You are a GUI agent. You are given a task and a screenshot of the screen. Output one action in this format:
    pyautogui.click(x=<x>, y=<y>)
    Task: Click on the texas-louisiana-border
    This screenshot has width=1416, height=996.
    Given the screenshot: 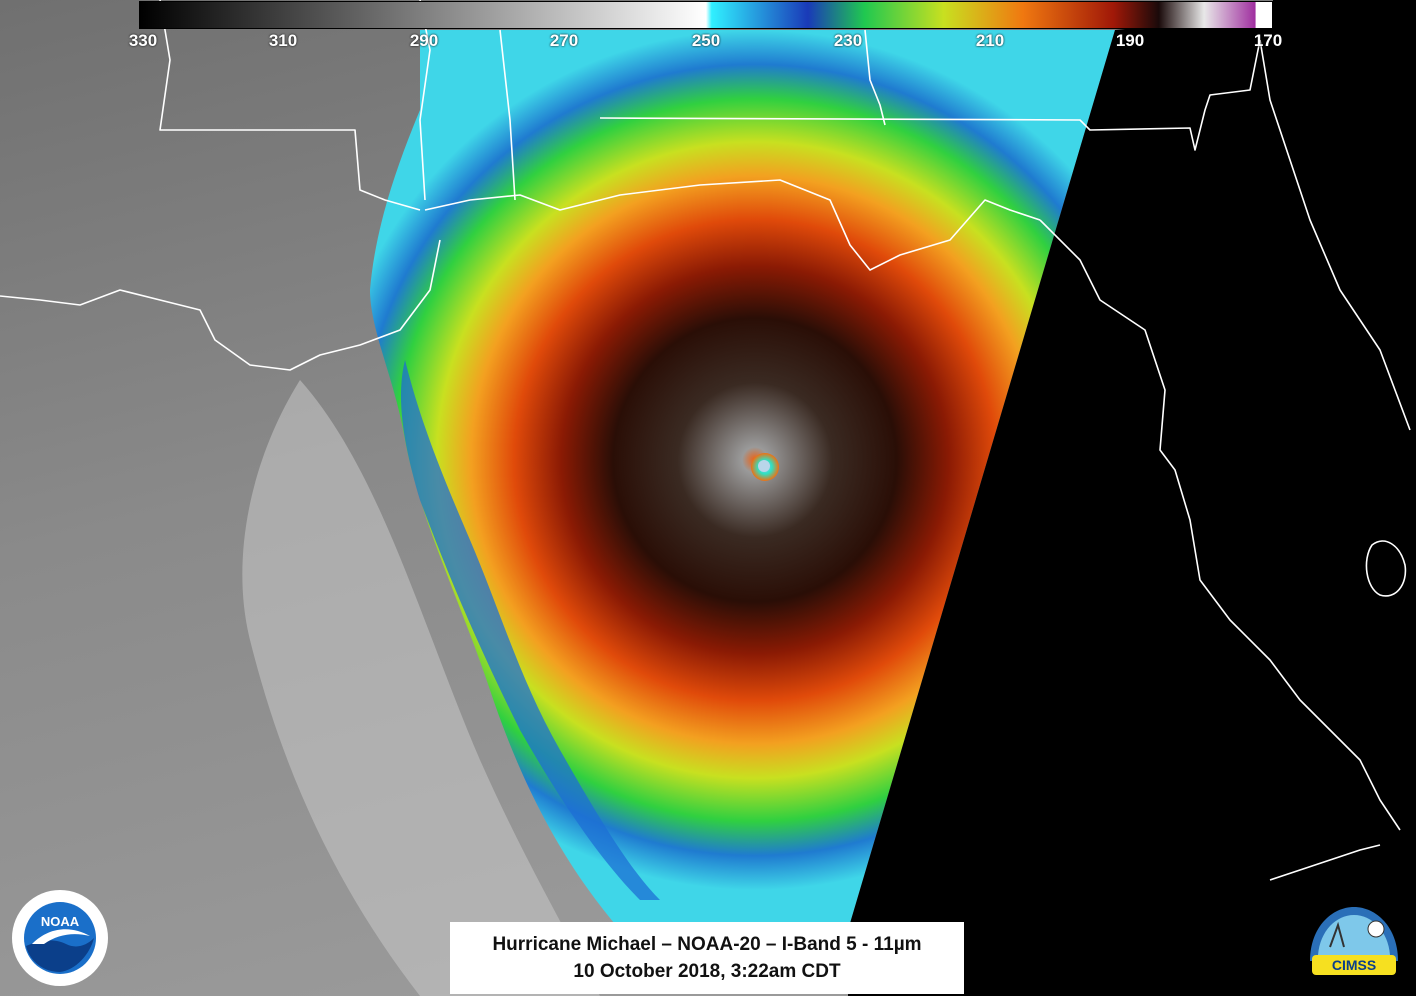 What is the action you would take?
    pyautogui.click(x=290, y=105)
    